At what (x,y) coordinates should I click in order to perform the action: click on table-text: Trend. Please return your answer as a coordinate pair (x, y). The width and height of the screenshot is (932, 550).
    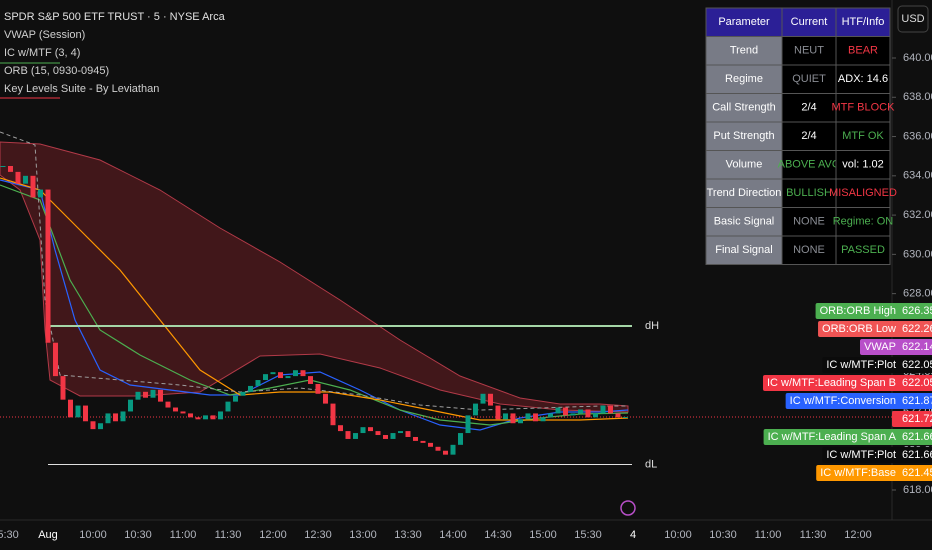
    Looking at the image, I should click on (744, 51).